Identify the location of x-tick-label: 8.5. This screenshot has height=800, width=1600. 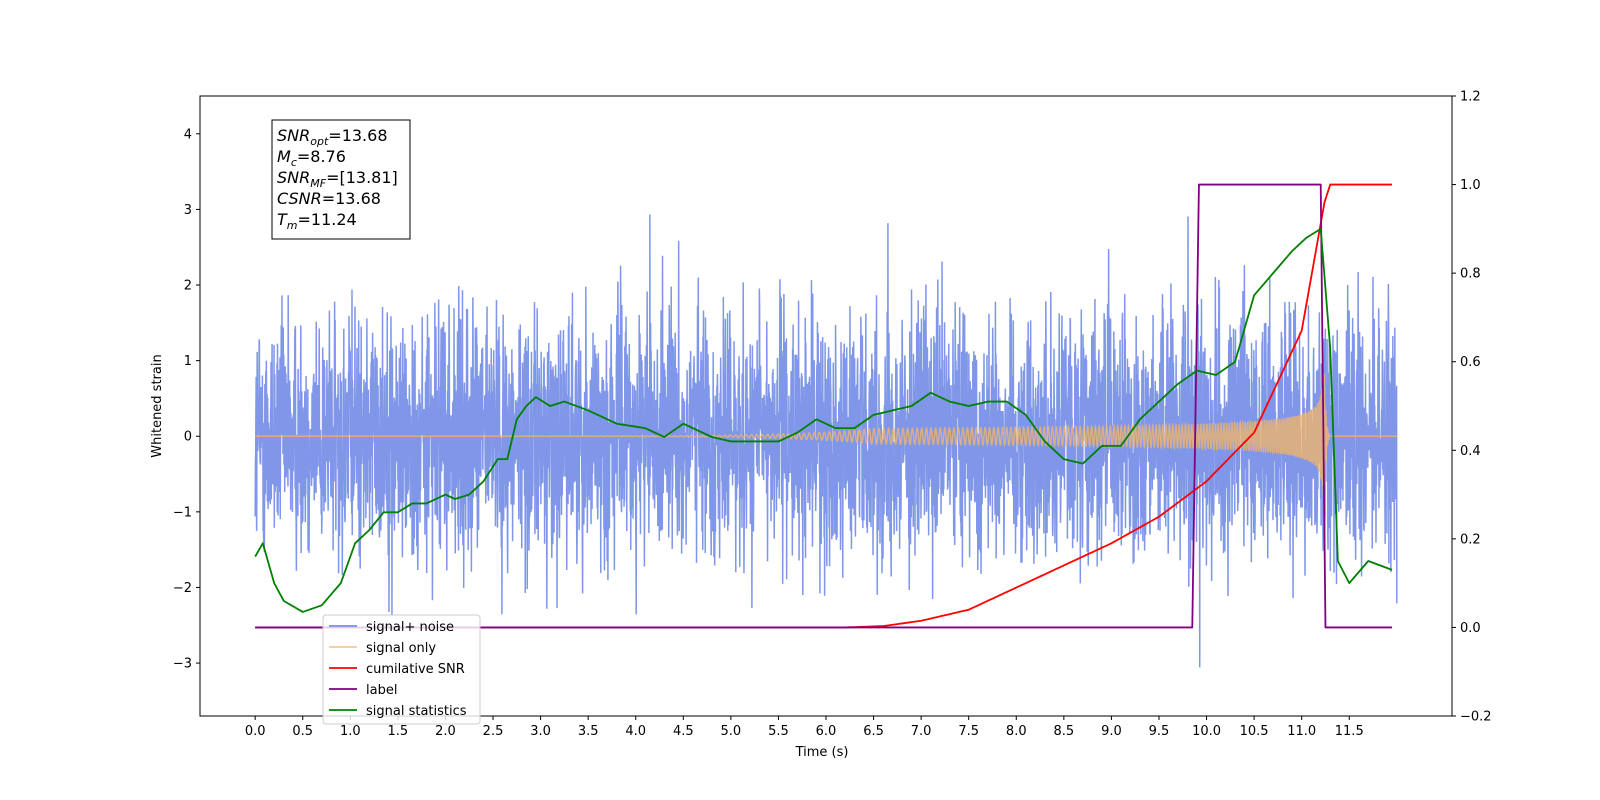
(1063, 731).